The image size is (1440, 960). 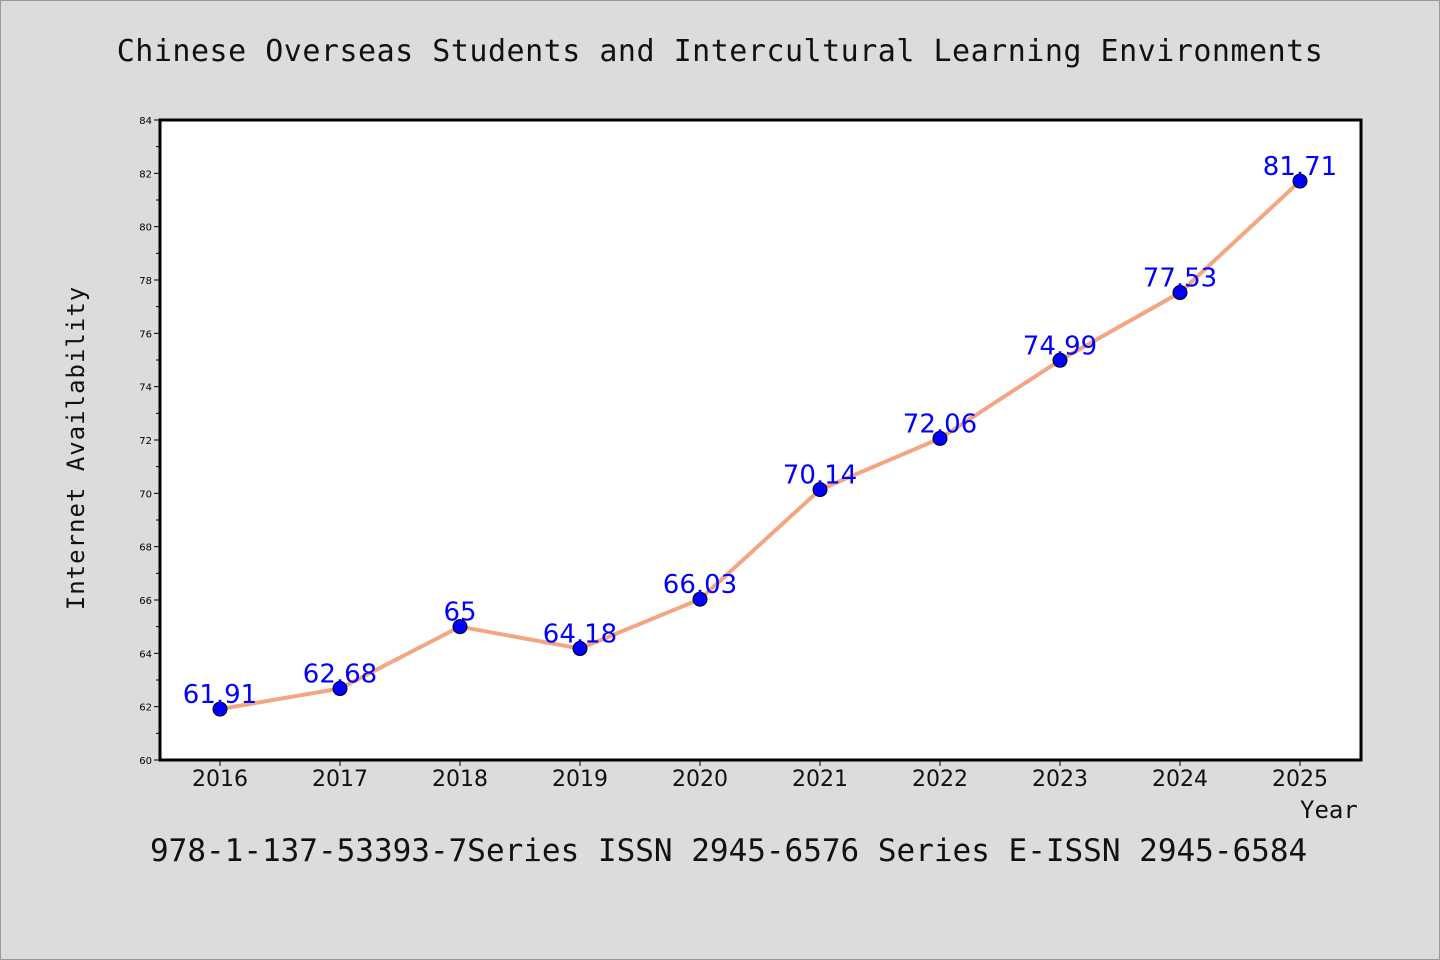 What do you see at coordinates (145, 334) in the screenshot?
I see `y-tick-label: 76` at bounding box center [145, 334].